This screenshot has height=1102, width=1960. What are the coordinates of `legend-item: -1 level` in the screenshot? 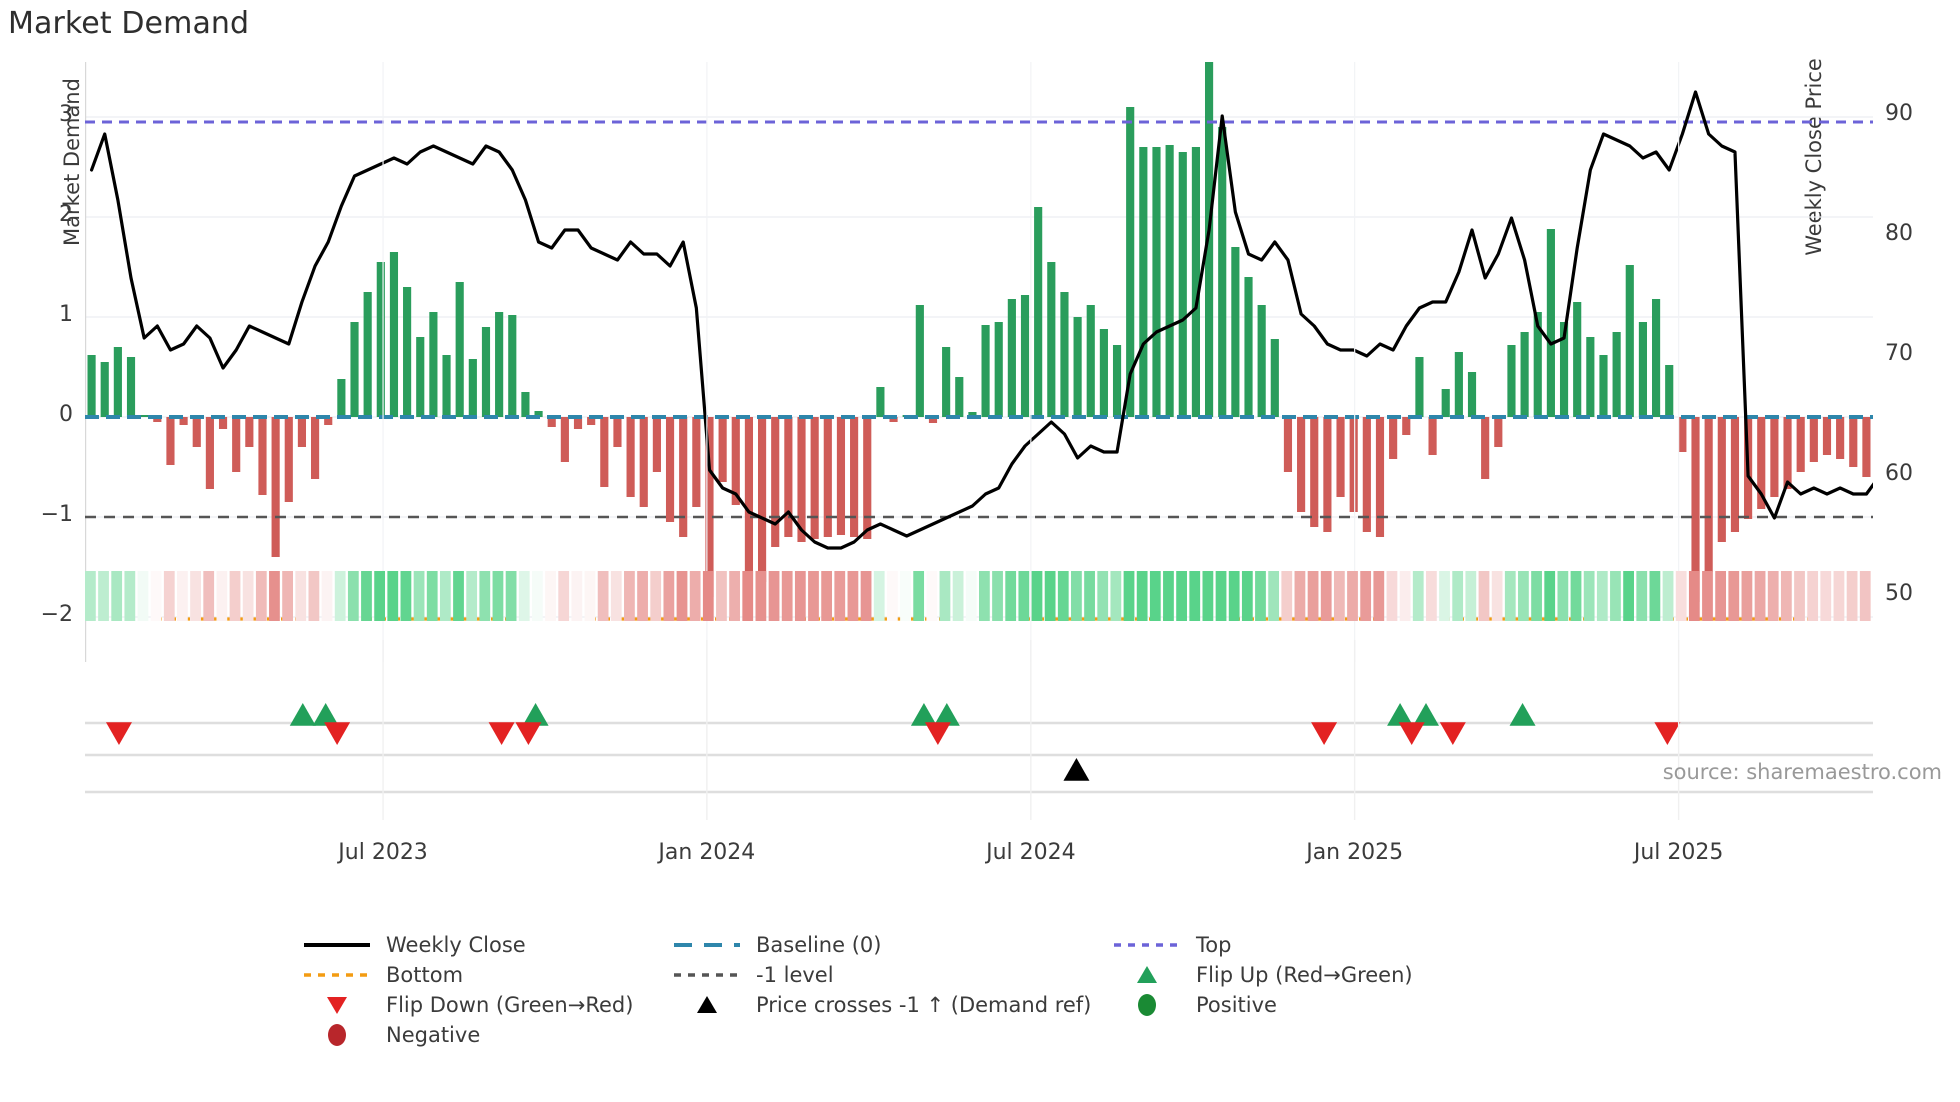 It's located at (890, 975).